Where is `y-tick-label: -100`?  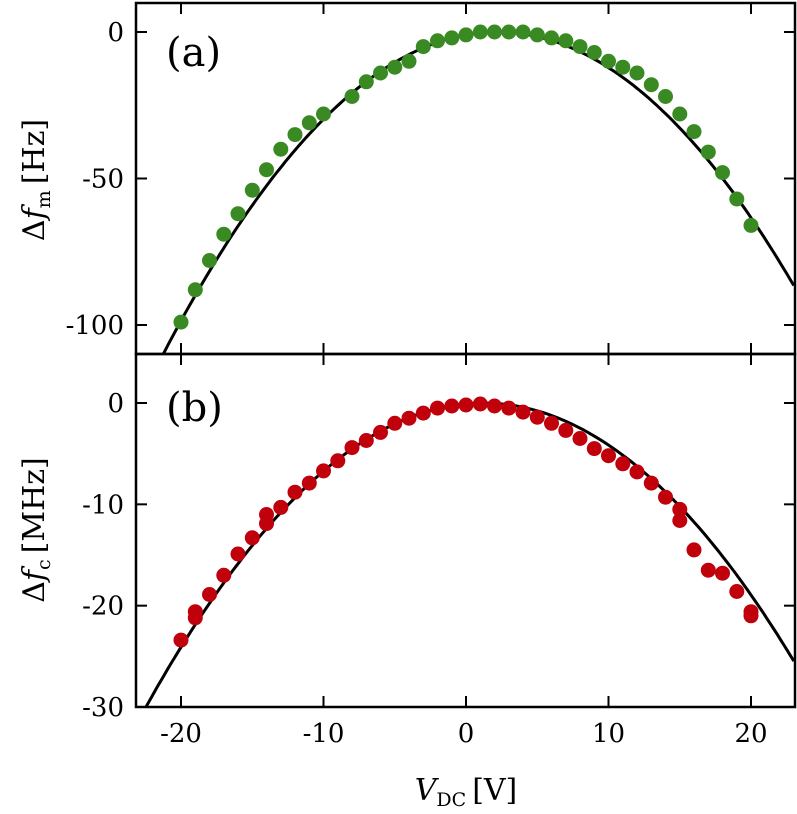 y-tick-label: -100 is located at coordinates (95, 326).